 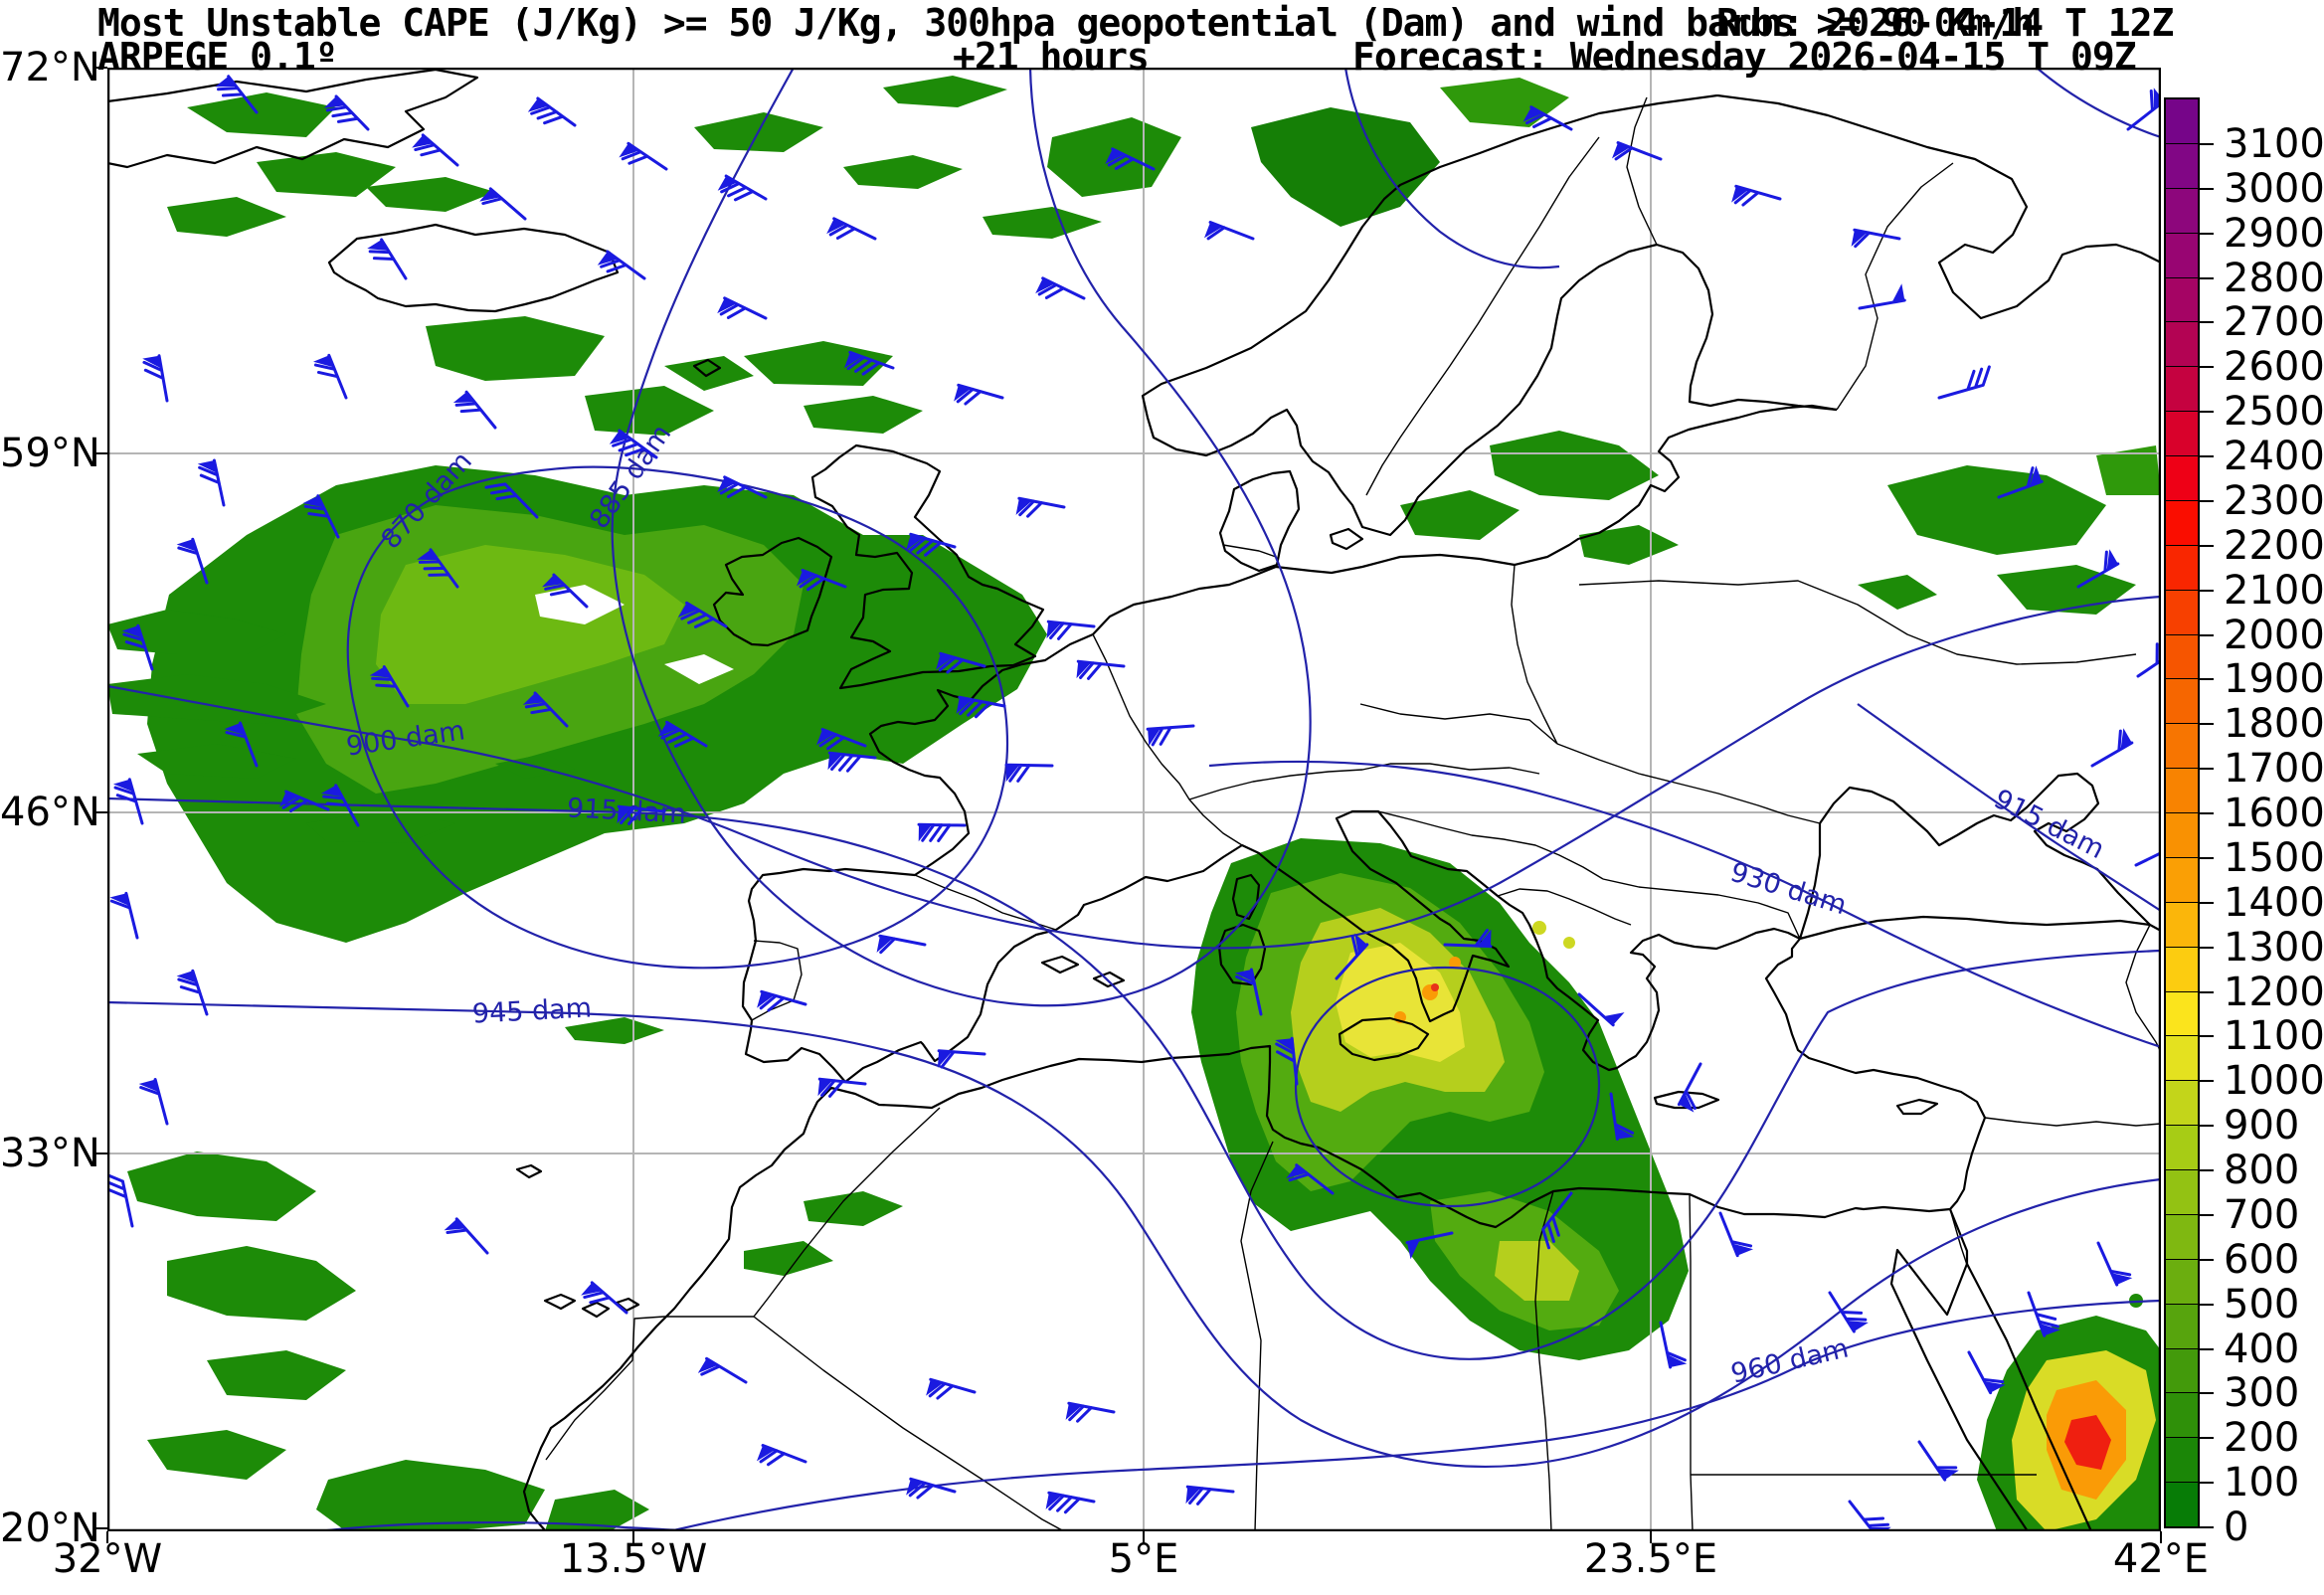 What do you see at coordinates (2262, 1214) in the screenshot?
I see `colorbar-tick-label: 700` at bounding box center [2262, 1214].